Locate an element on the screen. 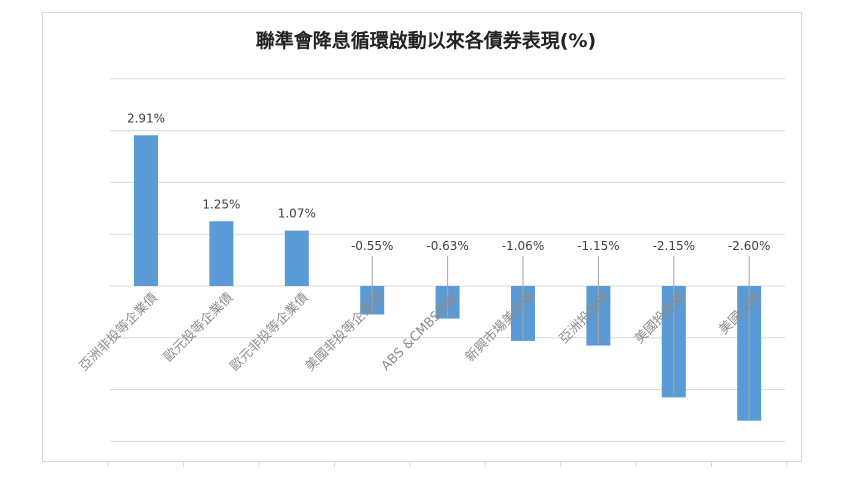  data-label-5: -0.63% is located at coordinates (447, 246).